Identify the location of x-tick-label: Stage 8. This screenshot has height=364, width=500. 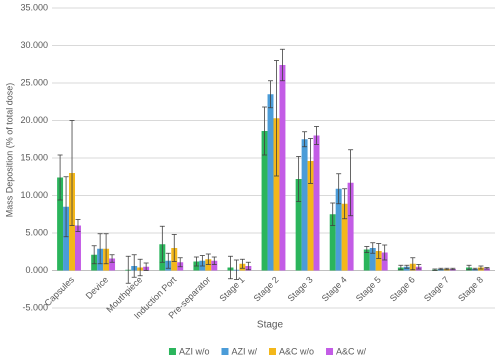
(470, 289).